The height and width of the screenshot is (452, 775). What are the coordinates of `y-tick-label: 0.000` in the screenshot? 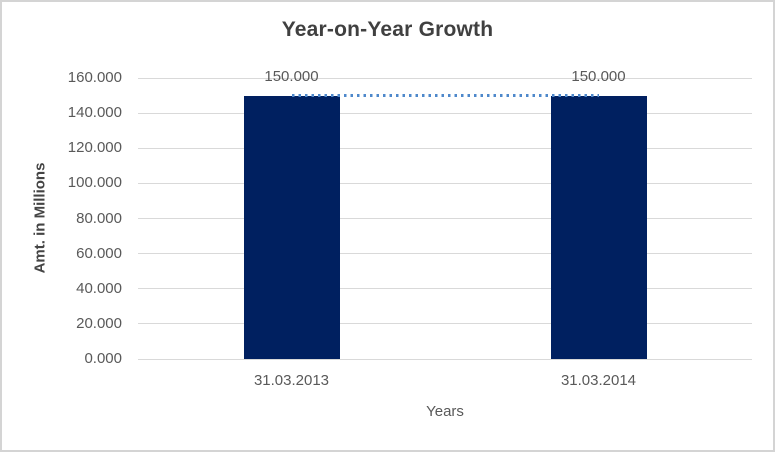 It's located at (103, 358).